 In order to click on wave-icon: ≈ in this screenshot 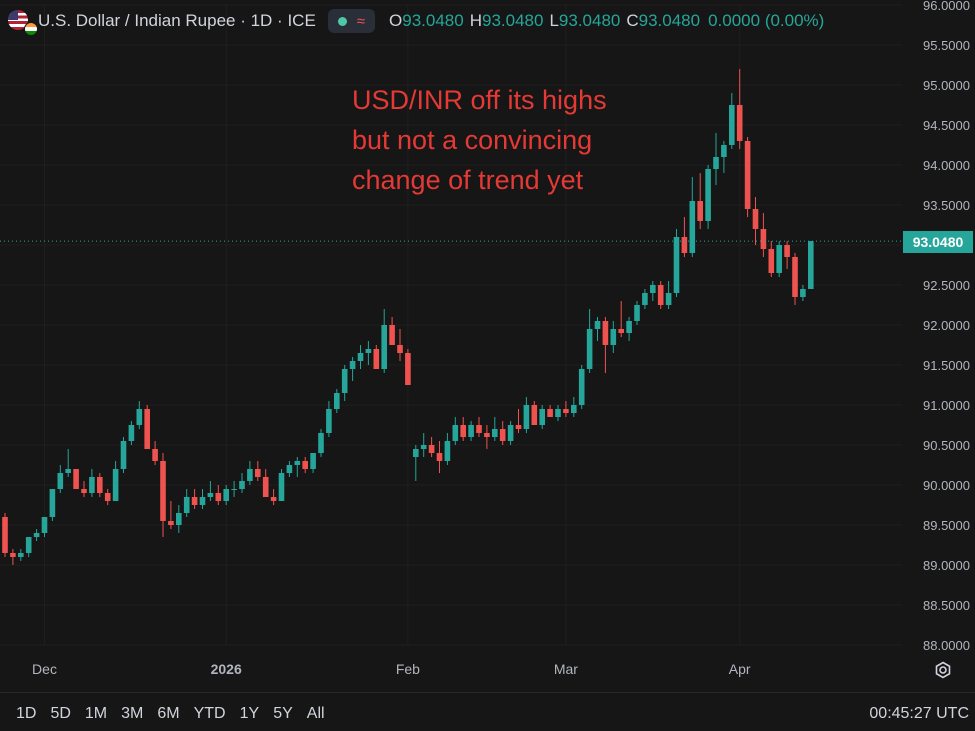, I will do `click(361, 21)`.